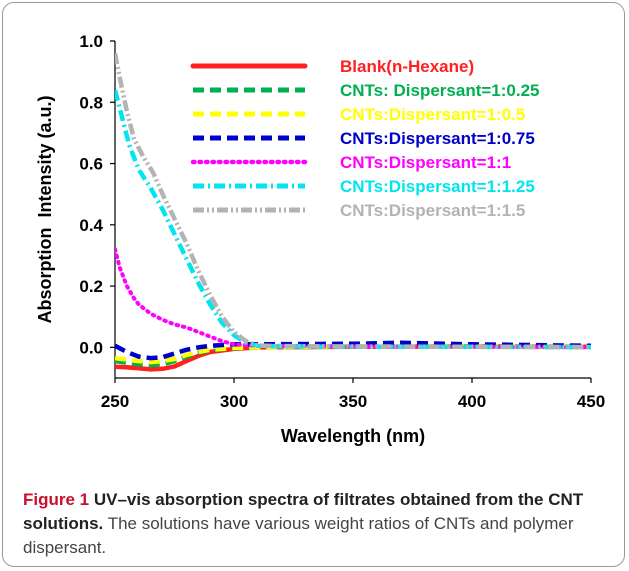  Describe the element at coordinates (353, 436) in the screenshot. I see `x-axis-label: Wavelength (nm)` at that location.